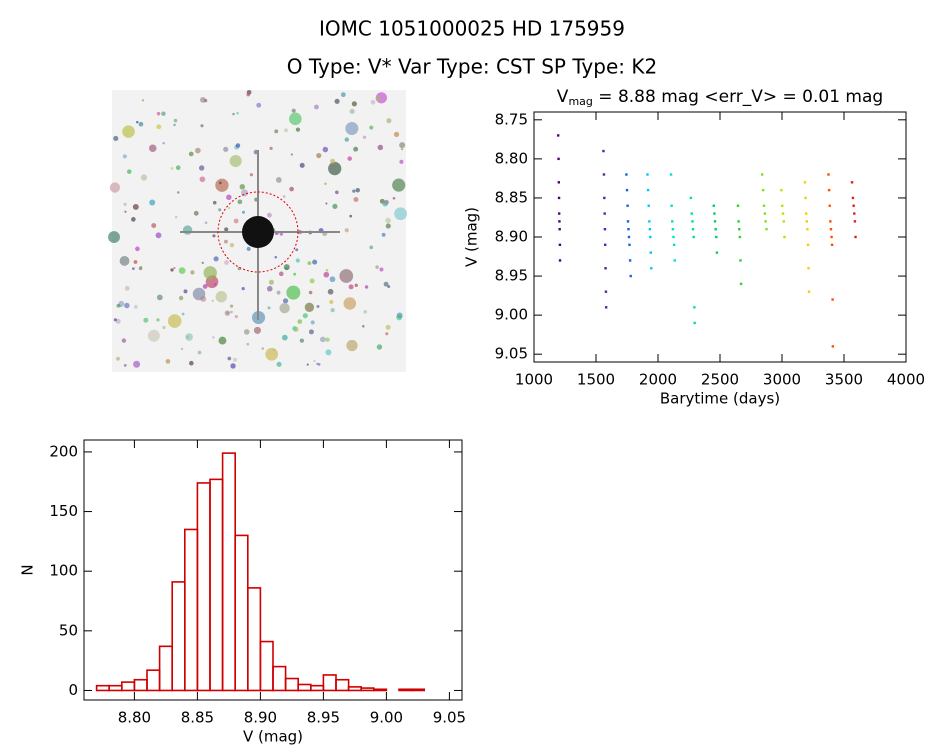  I want to click on title-main: V, so click(563, 97).